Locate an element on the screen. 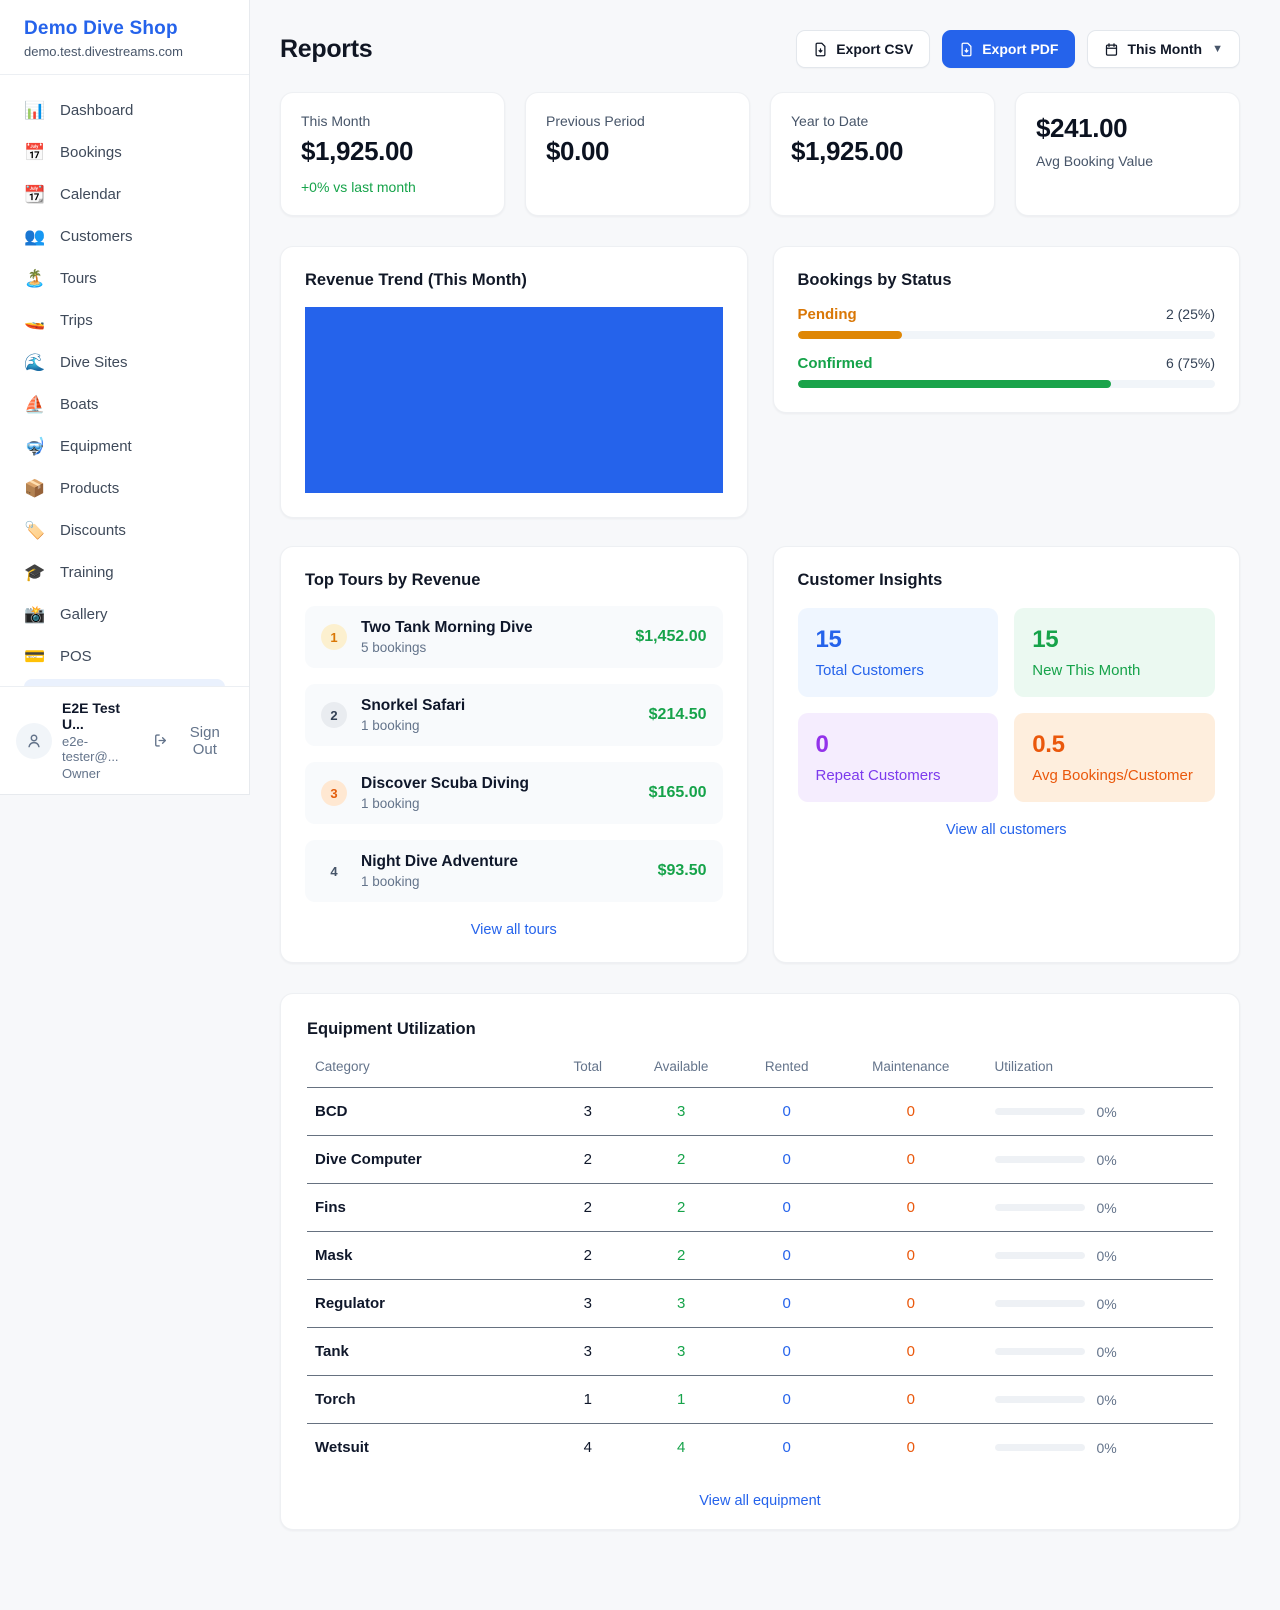 This screenshot has width=1280, height=1610. page-title: Reports is located at coordinates (326, 48).